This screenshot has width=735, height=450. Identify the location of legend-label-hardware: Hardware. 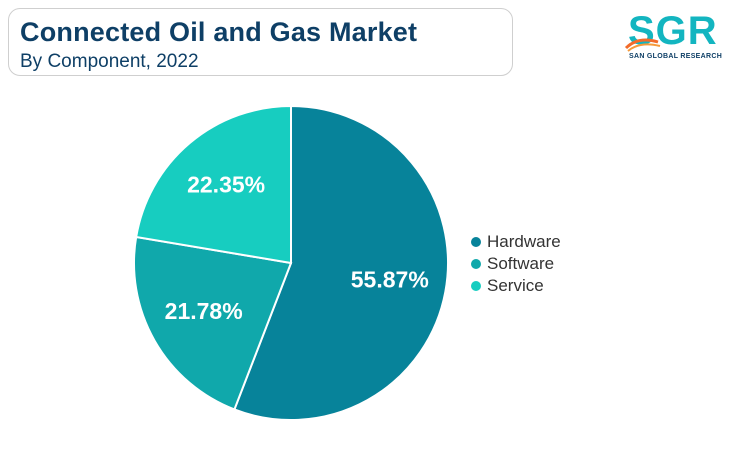
(524, 241).